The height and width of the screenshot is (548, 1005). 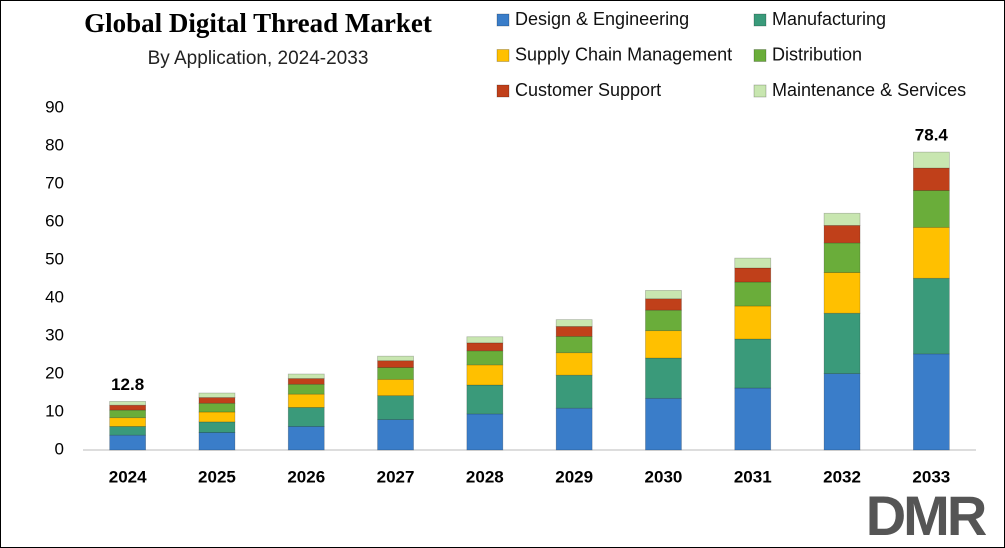 What do you see at coordinates (54, 334) in the screenshot?
I see `y-tick-label: 30` at bounding box center [54, 334].